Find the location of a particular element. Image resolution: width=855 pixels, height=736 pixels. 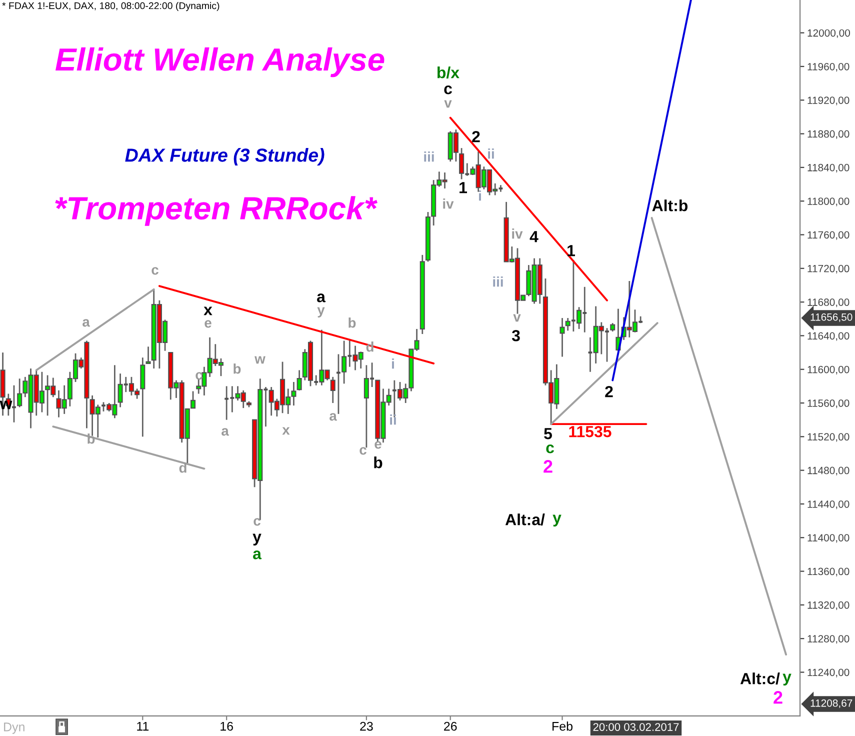

y-tick-label: 11480,00 is located at coordinates (829, 471).